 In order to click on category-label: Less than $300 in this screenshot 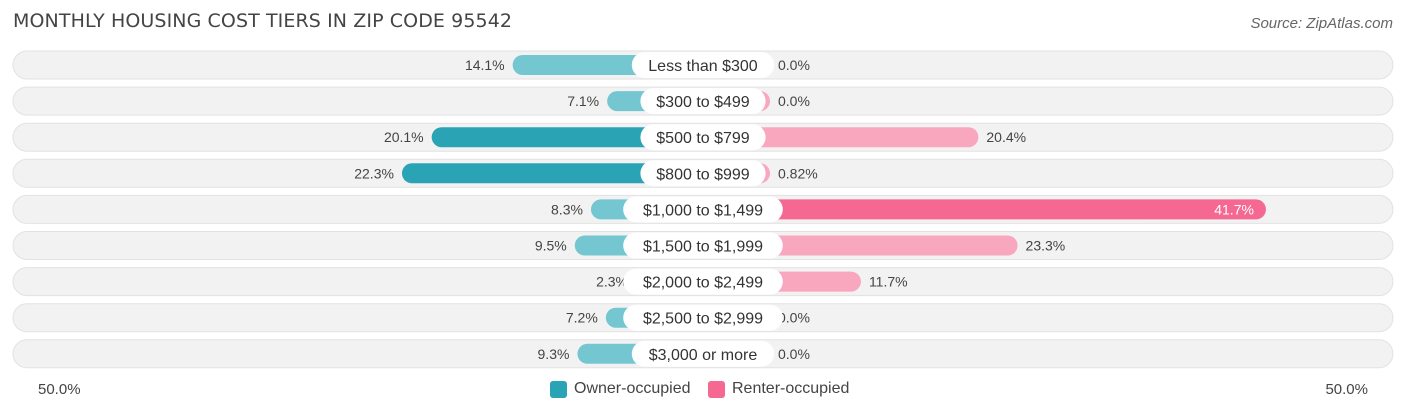, I will do `click(703, 66)`.